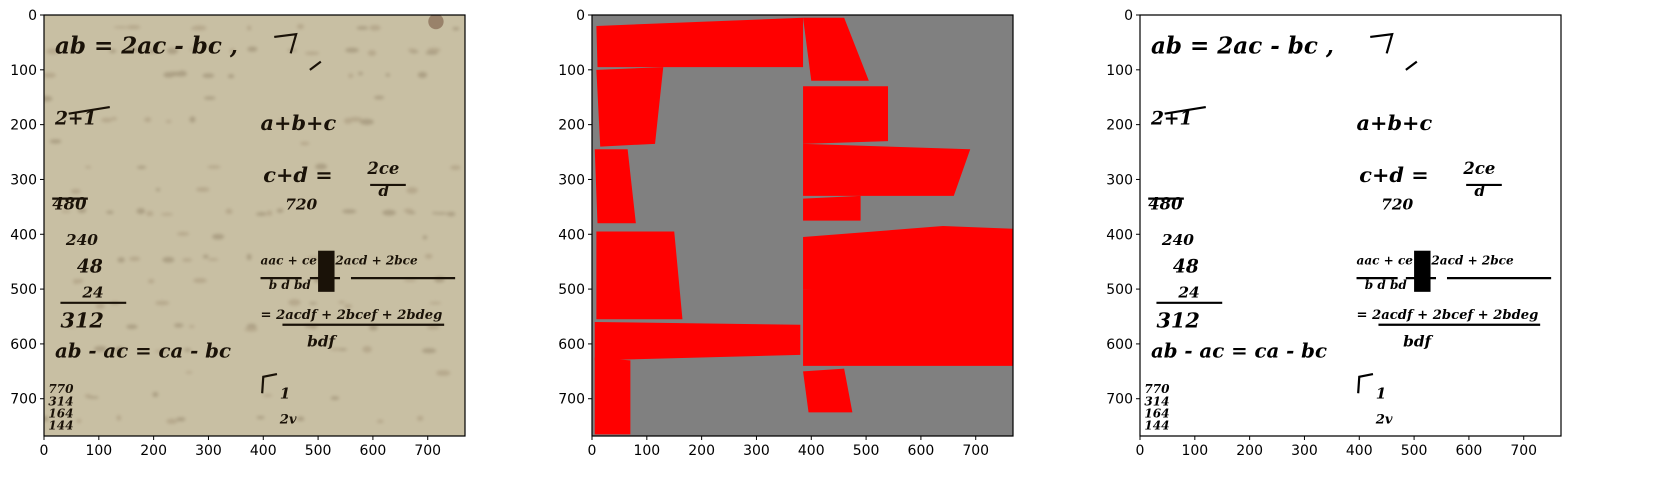 This screenshot has width=1656, height=493. Describe the element at coordinates (373, 451) in the screenshot. I see `x-tick-label: 600` at that location.